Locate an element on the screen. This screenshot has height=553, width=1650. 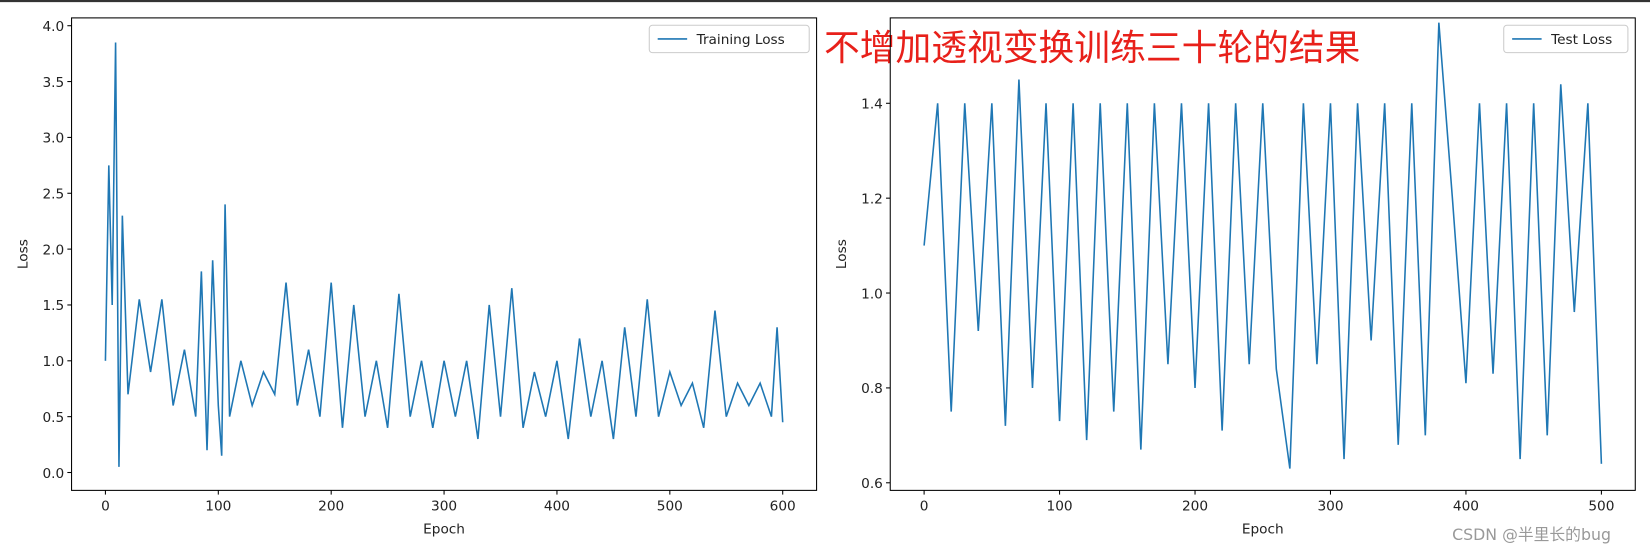
annotation: 不增加透视变换训练三十轮的结果 is located at coordinates (1092, 48).